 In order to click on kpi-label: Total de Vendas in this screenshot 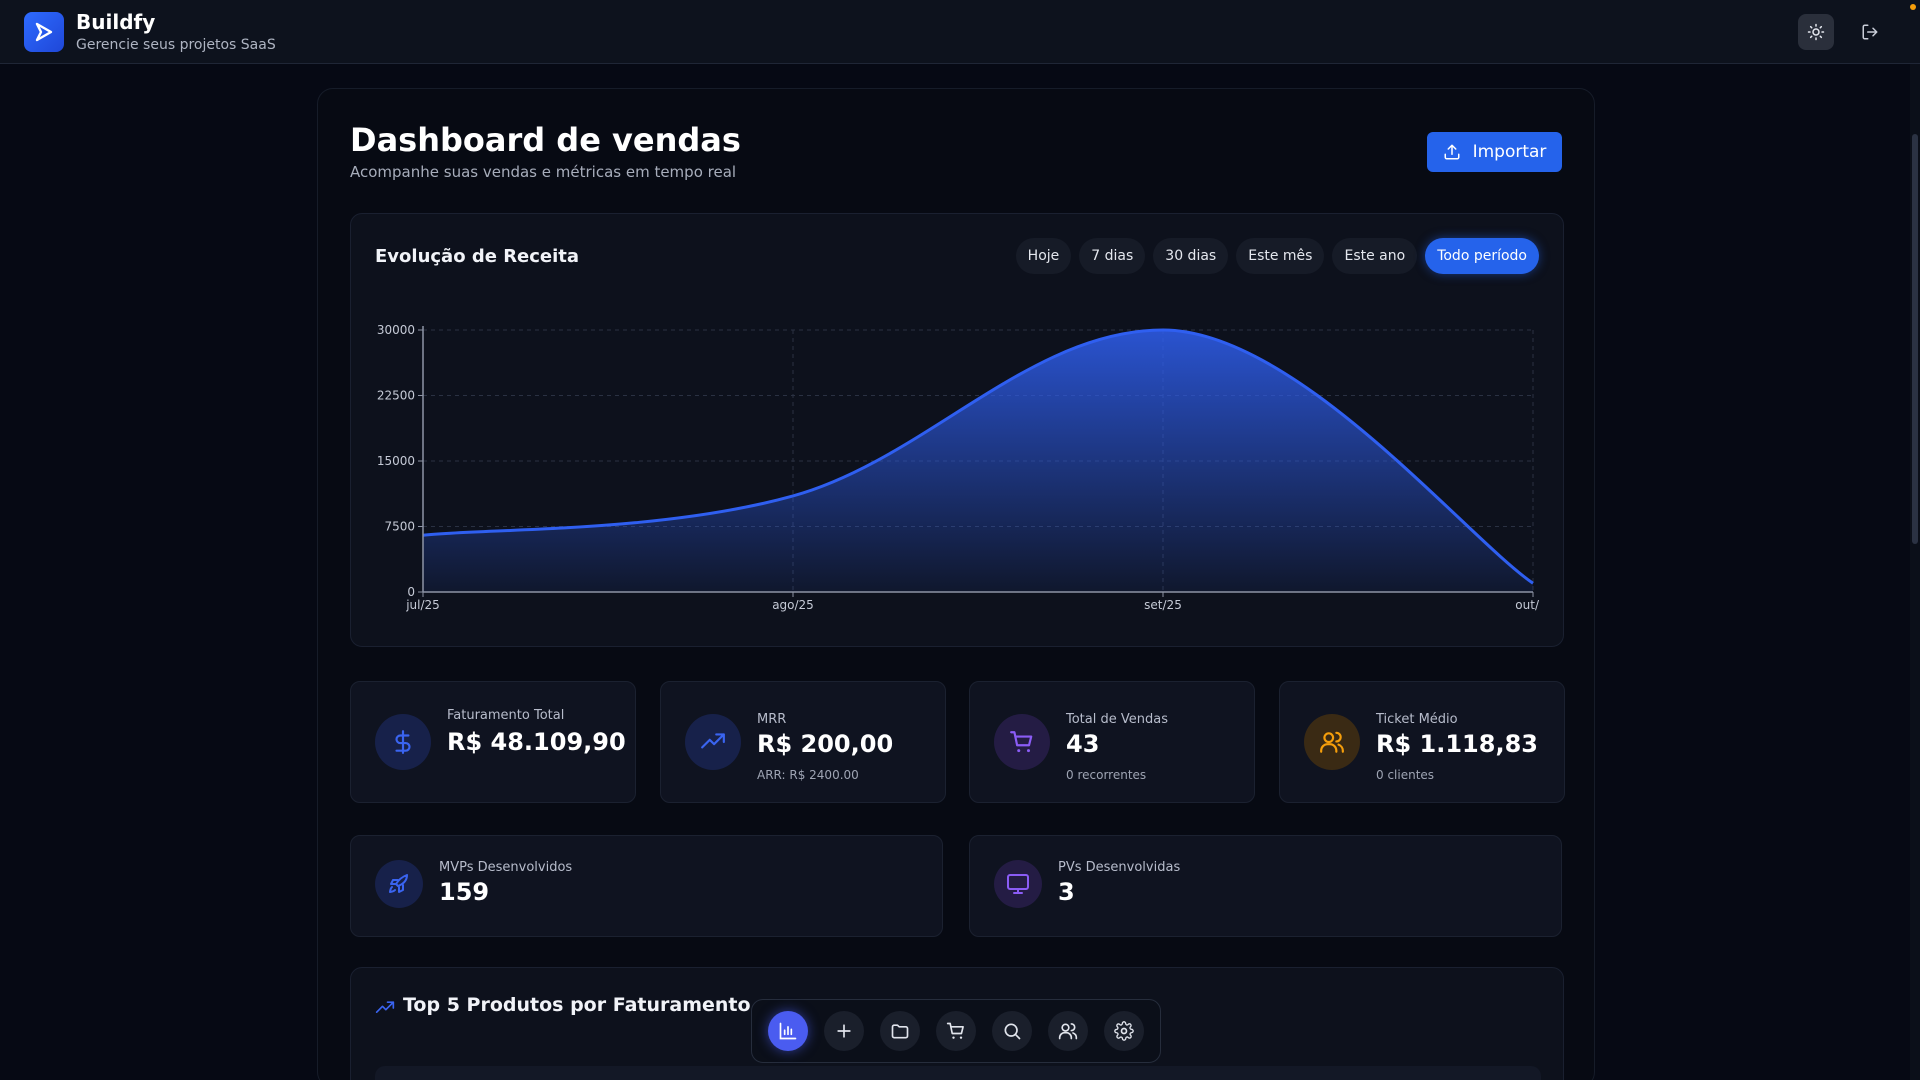, I will do `click(1117, 719)`.